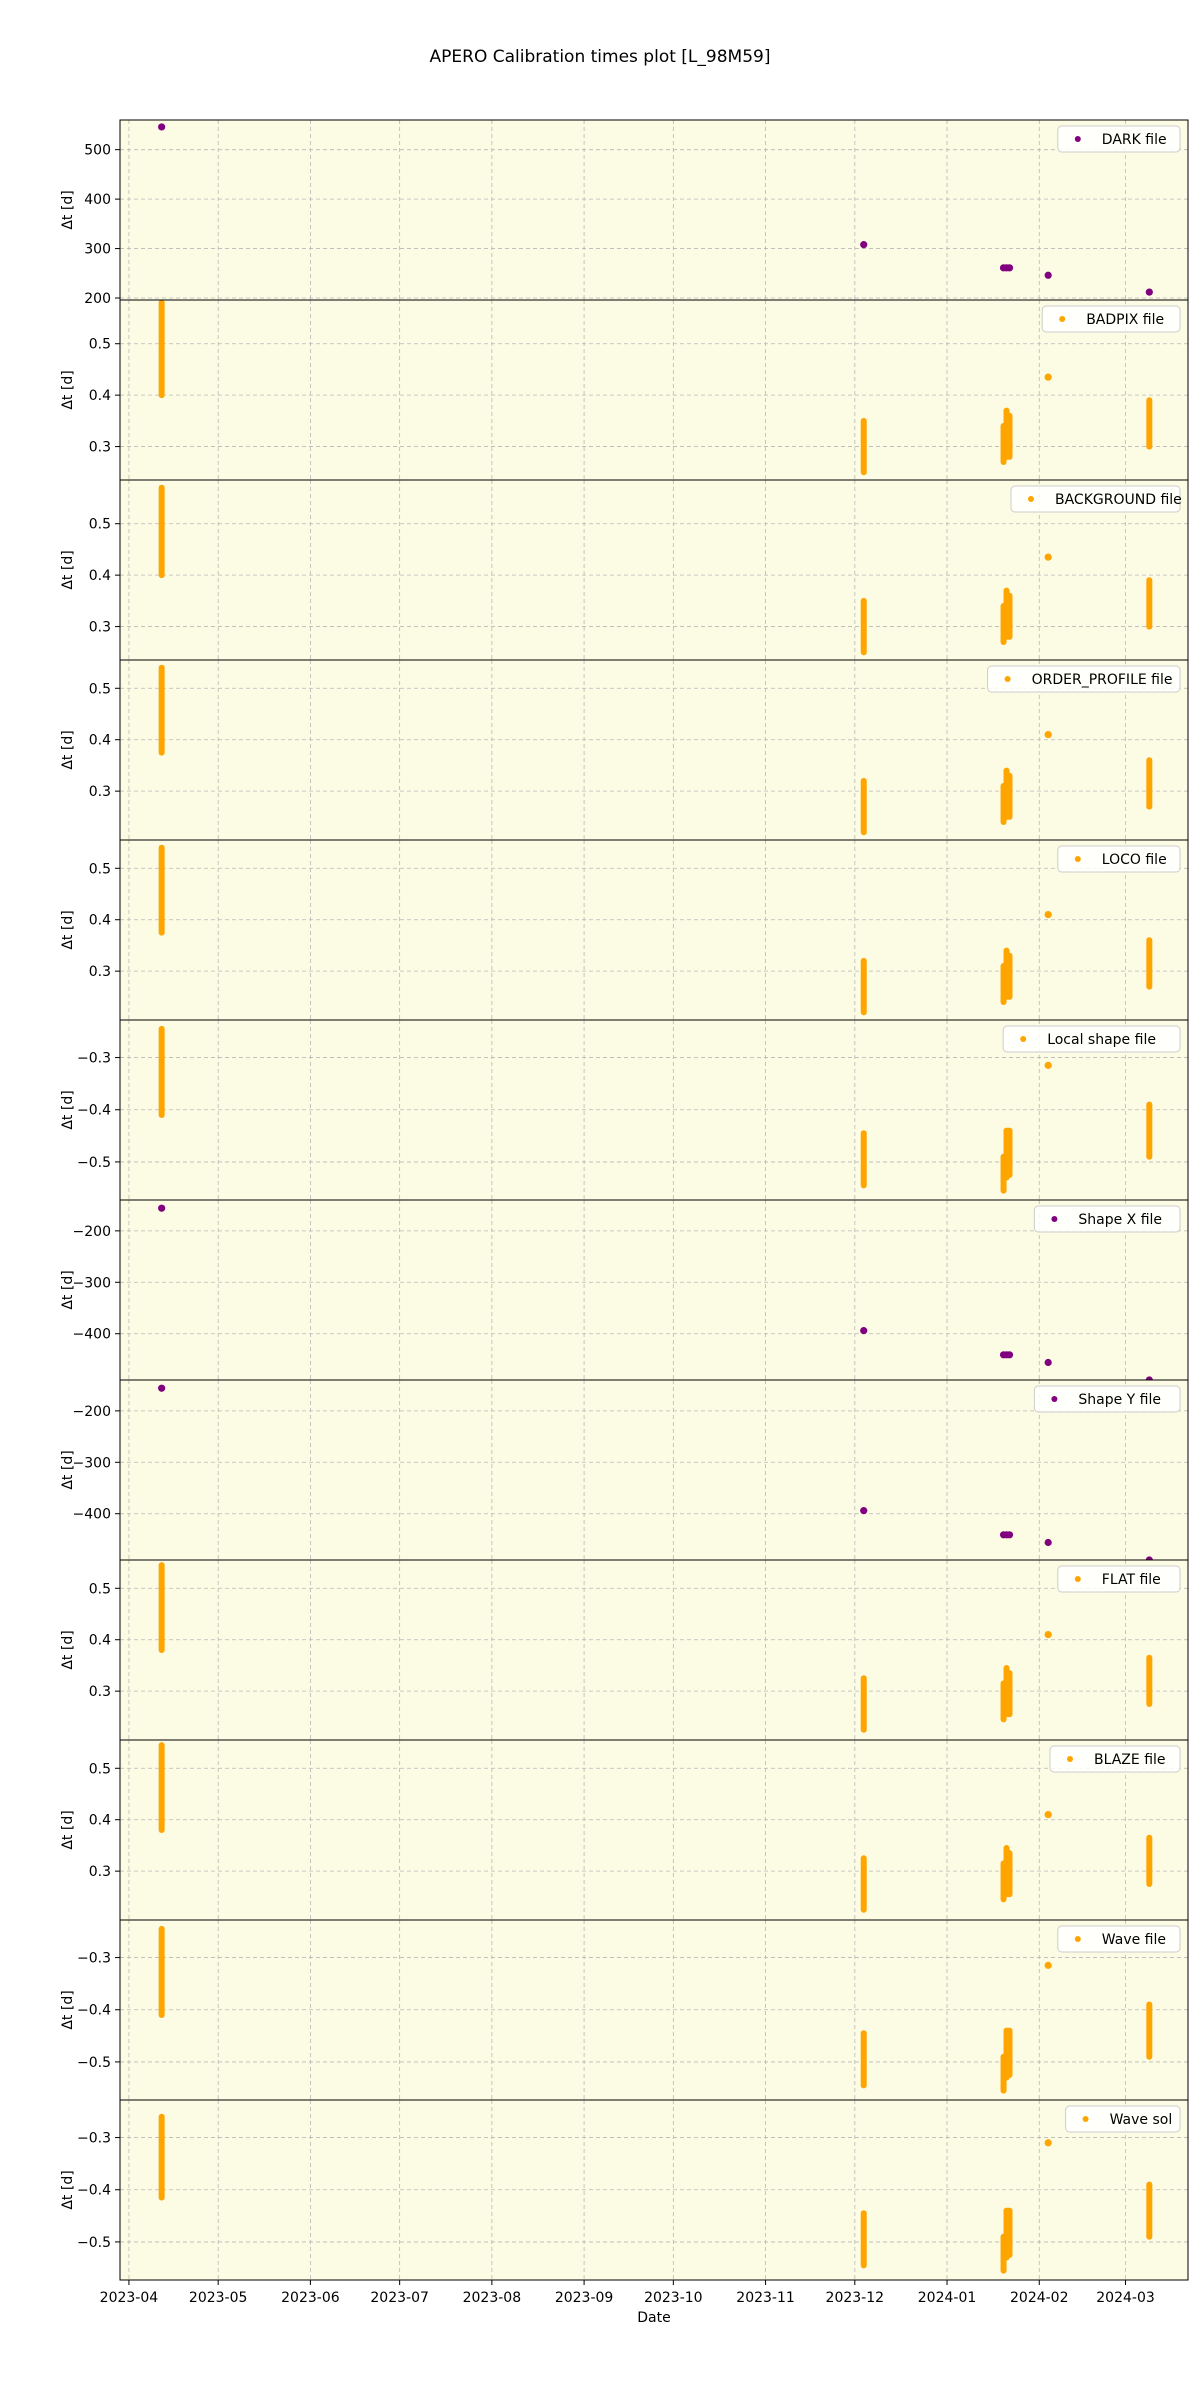  I want to click on y-tick-label: −0.5, so click(94, 1163).